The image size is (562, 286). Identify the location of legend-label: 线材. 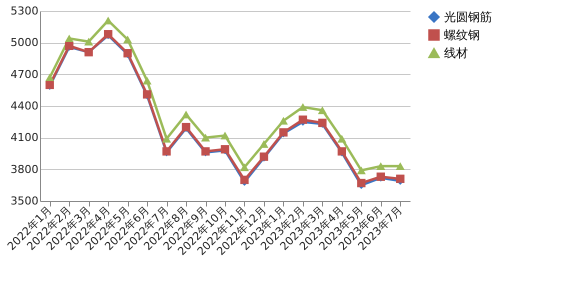
(456, 53).